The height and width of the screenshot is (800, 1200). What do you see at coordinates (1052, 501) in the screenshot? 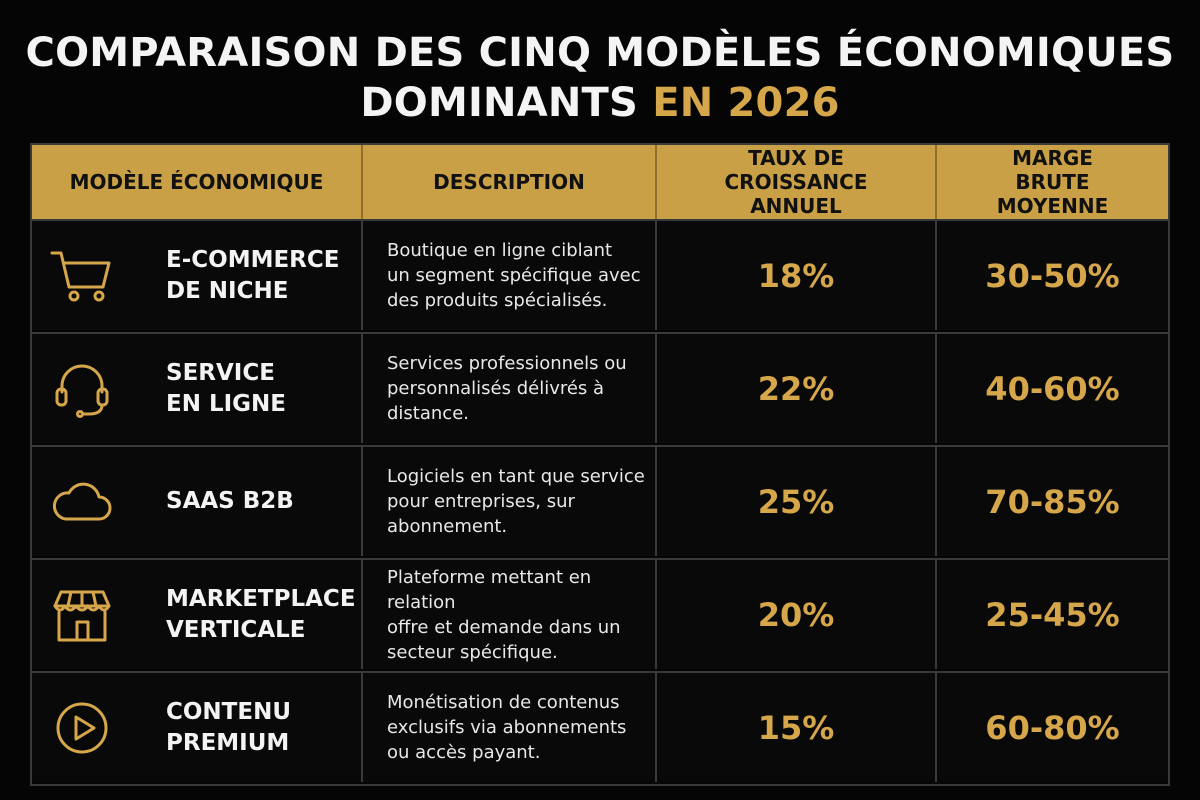
I see `margin-value: 70-85%` at bounding box center [1052, 501].